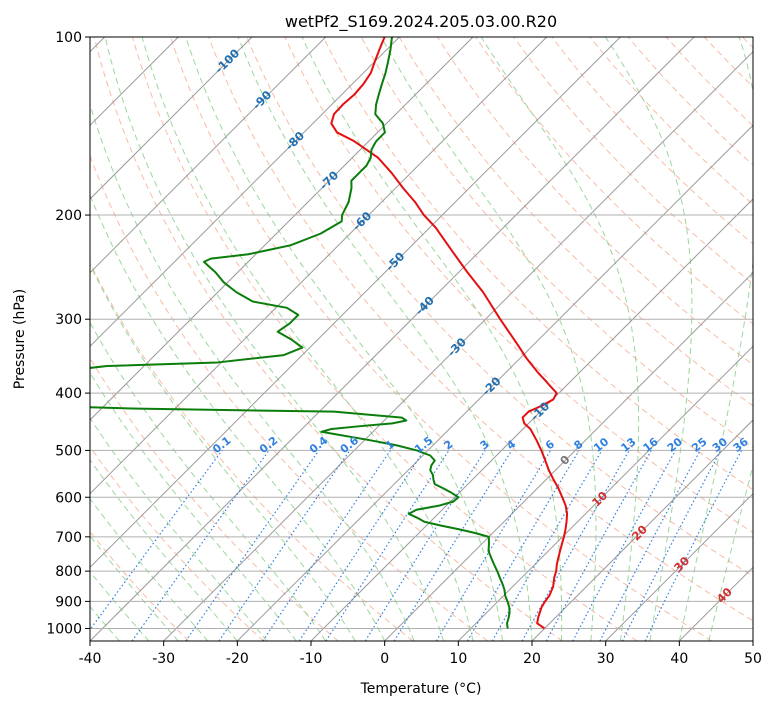 The height and width of the screenshot is (708, 775). I want to click on y-tick-label: 500, so click(68, 451).